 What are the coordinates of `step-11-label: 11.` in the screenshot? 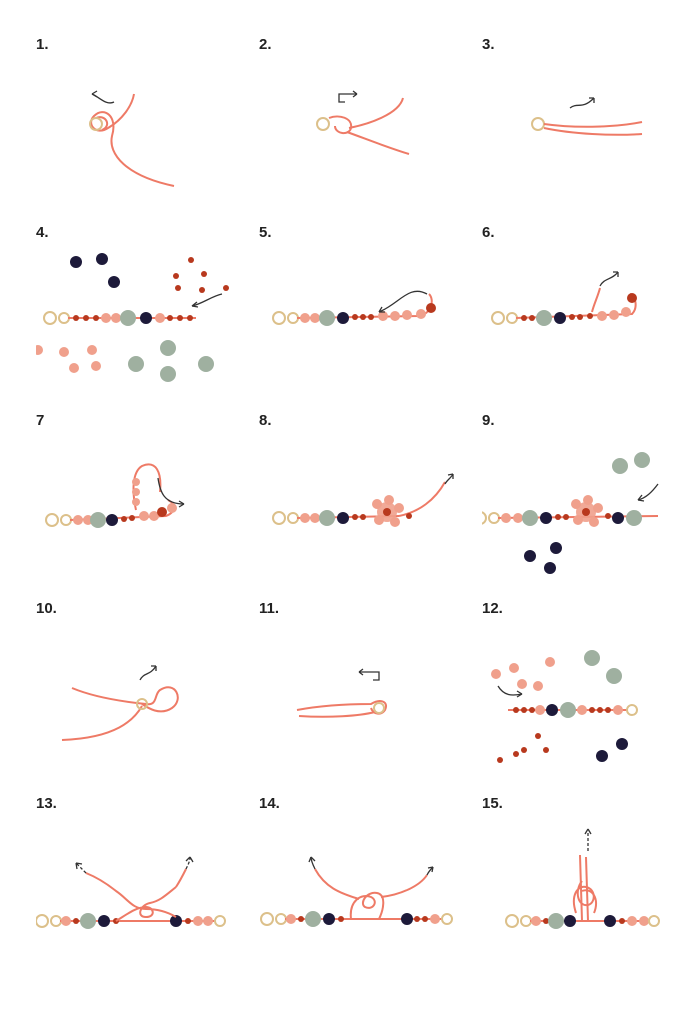 It's located at (269, 608).